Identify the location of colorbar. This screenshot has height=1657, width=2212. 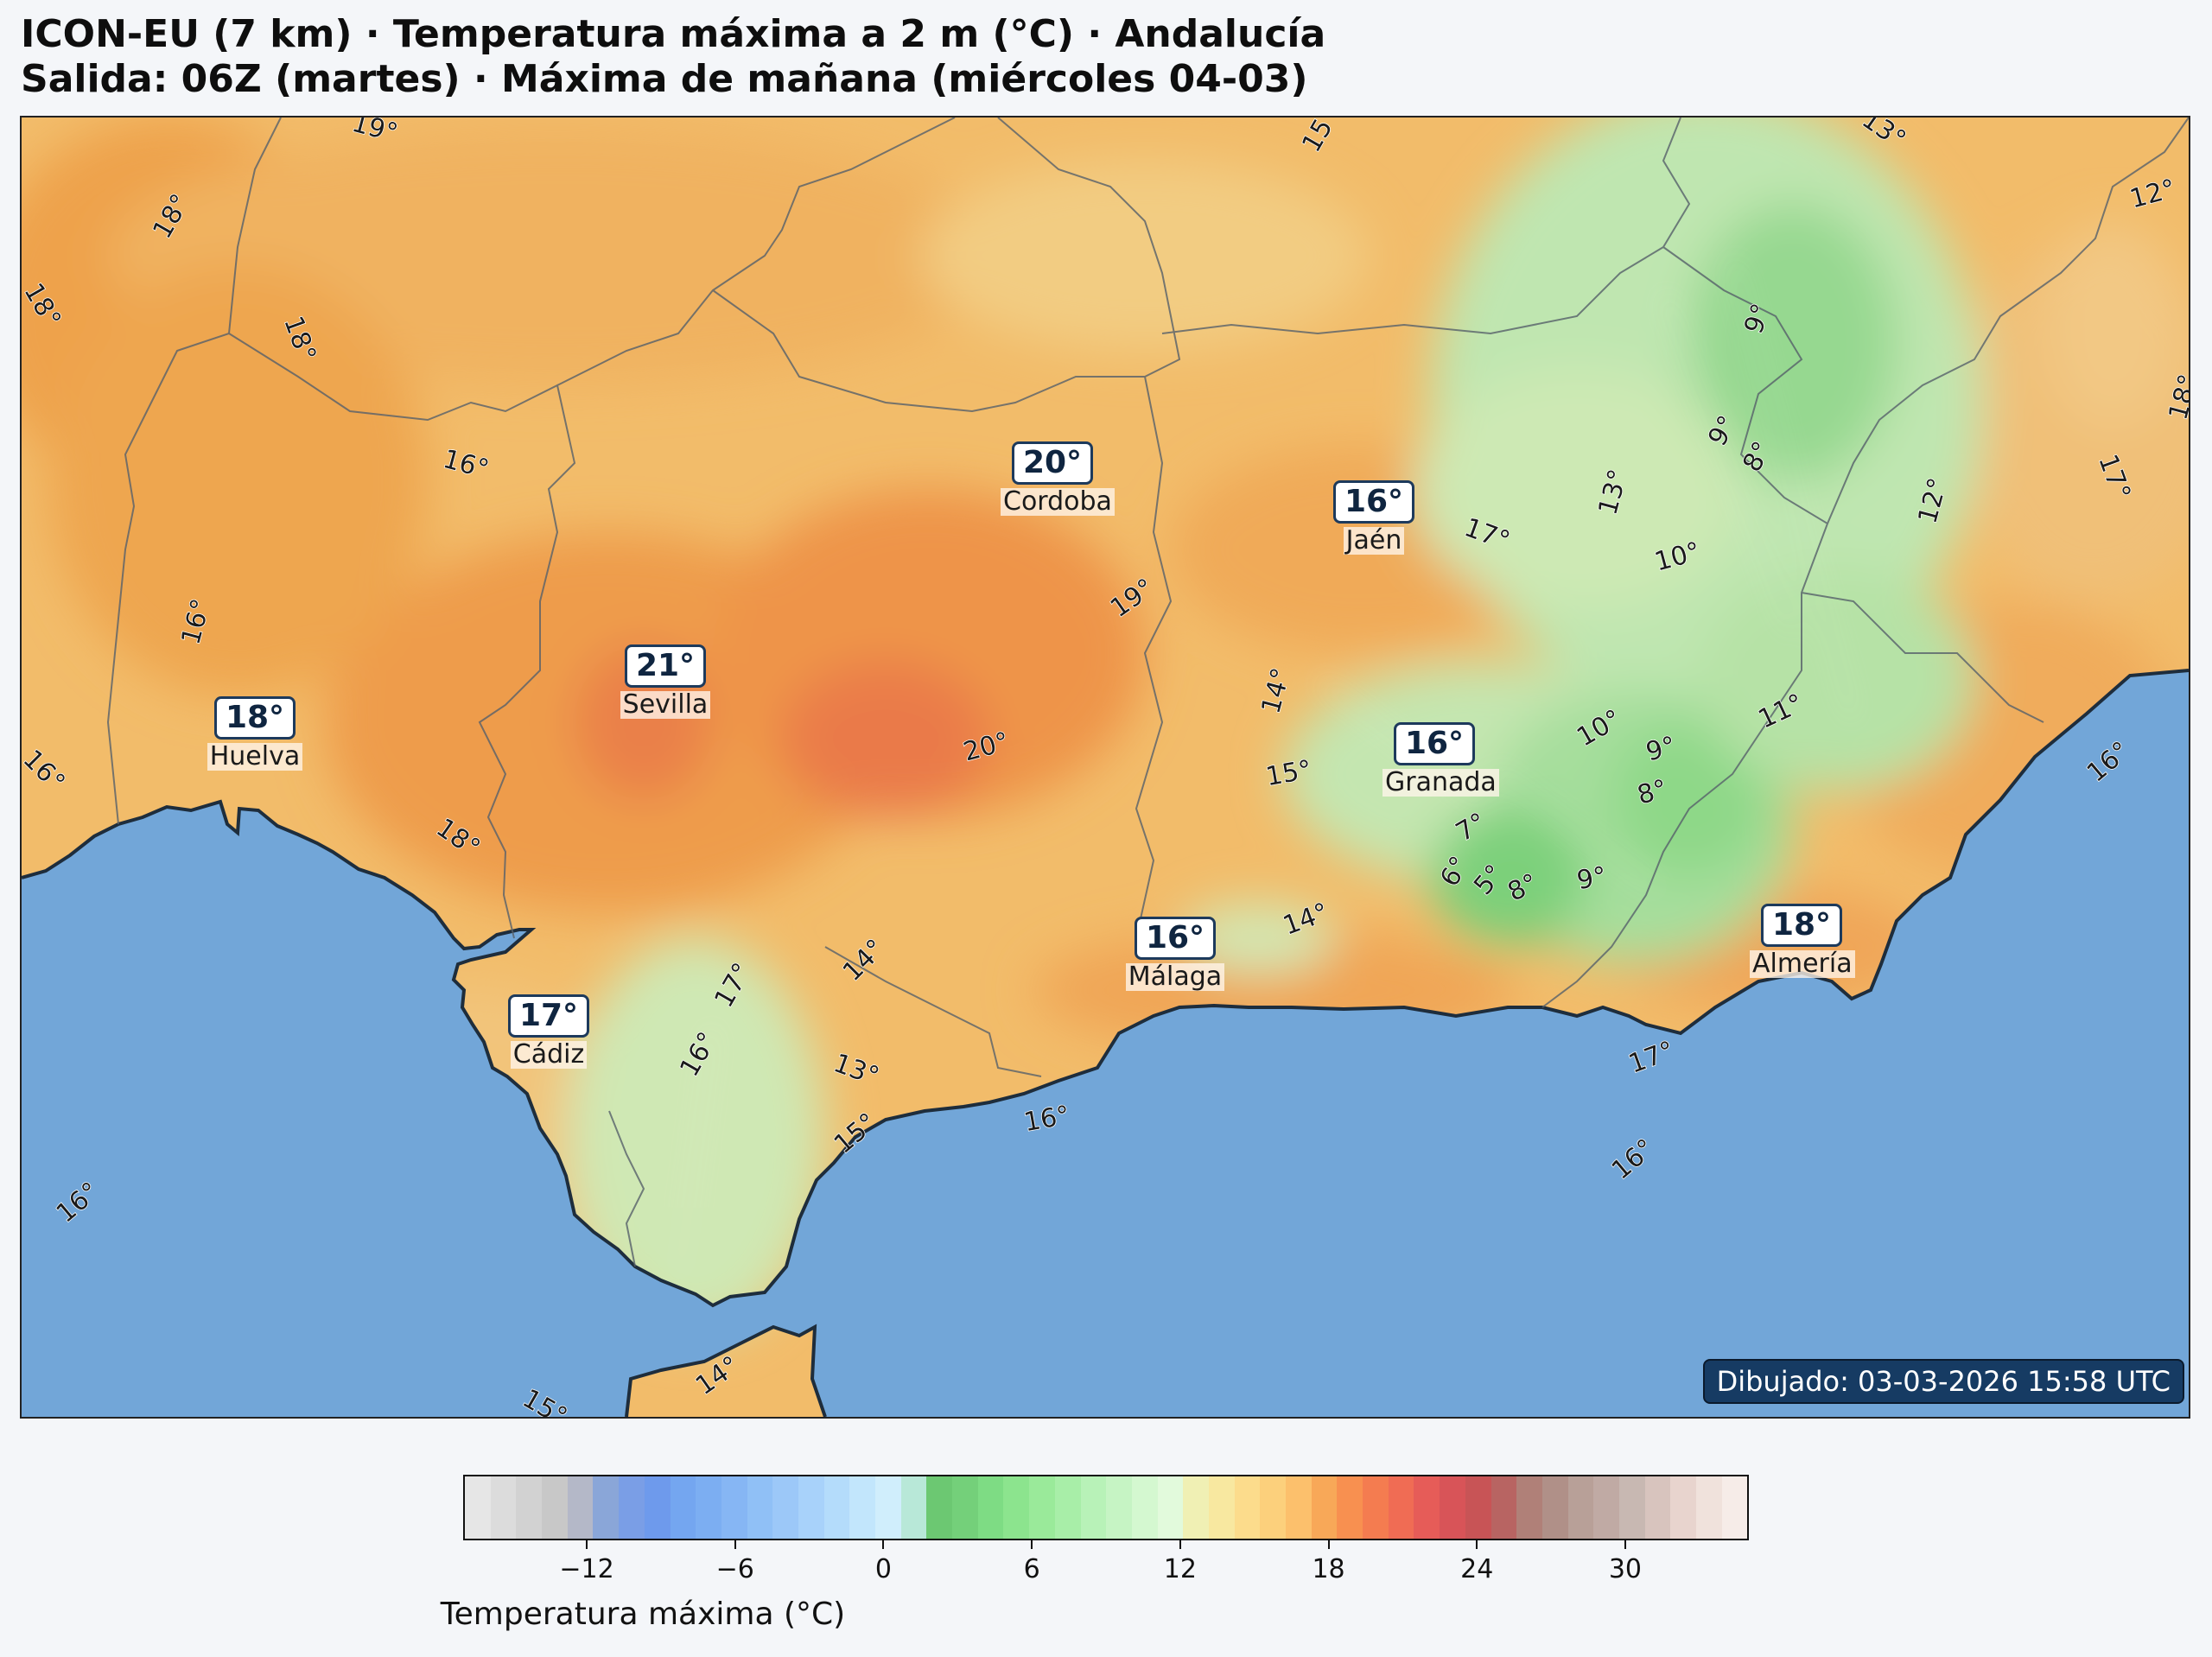
(1106, 1507).